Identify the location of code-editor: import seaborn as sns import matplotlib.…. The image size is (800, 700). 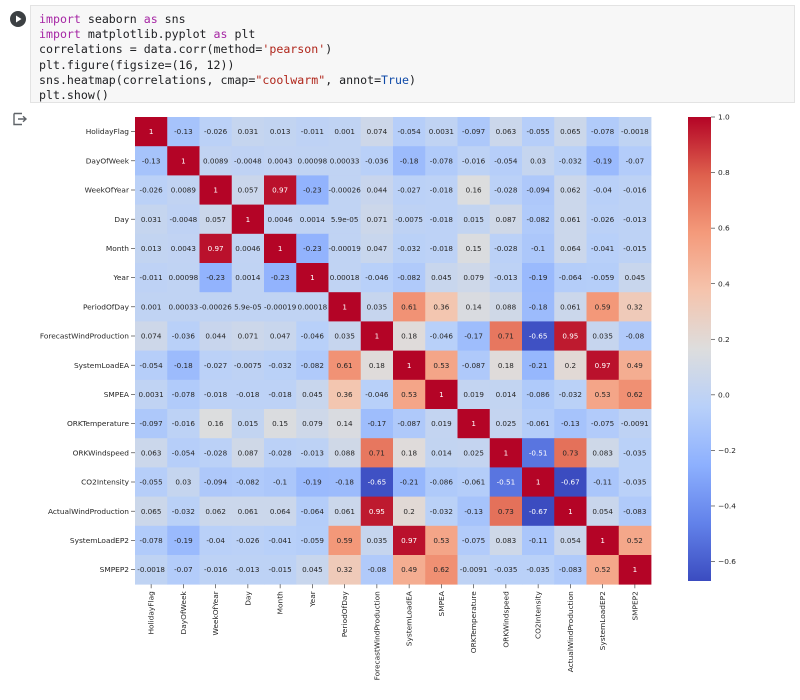
(412, 54).